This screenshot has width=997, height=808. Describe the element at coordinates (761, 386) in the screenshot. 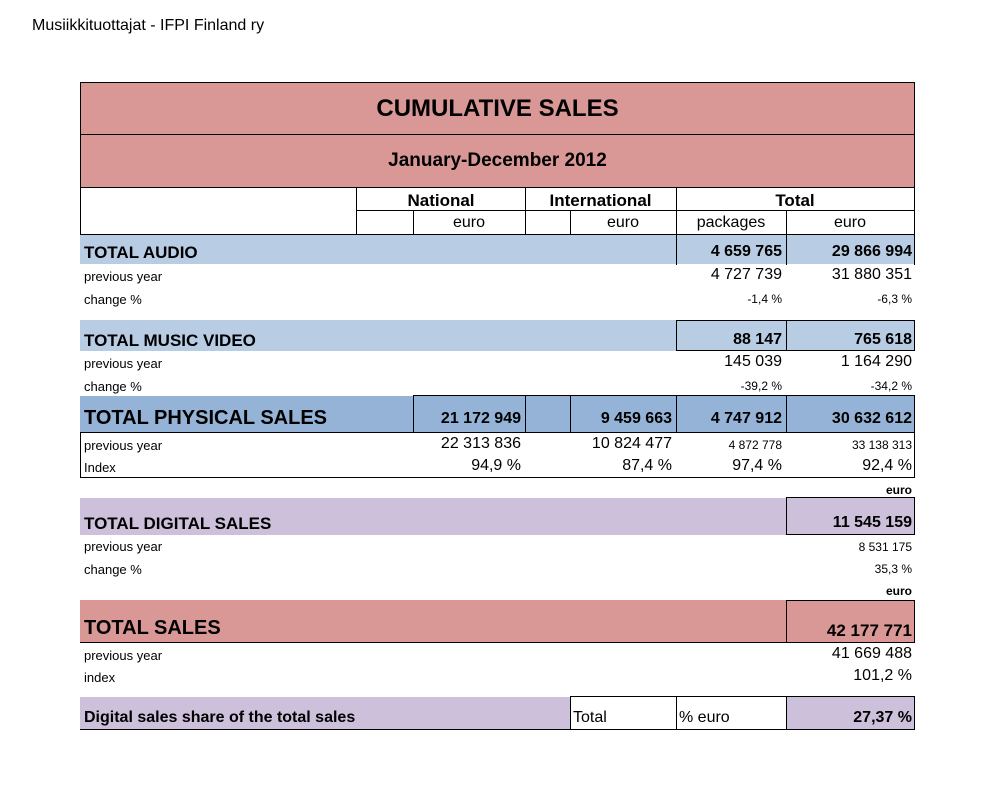

I see `video-change-packages: -39,2 %` at that location.